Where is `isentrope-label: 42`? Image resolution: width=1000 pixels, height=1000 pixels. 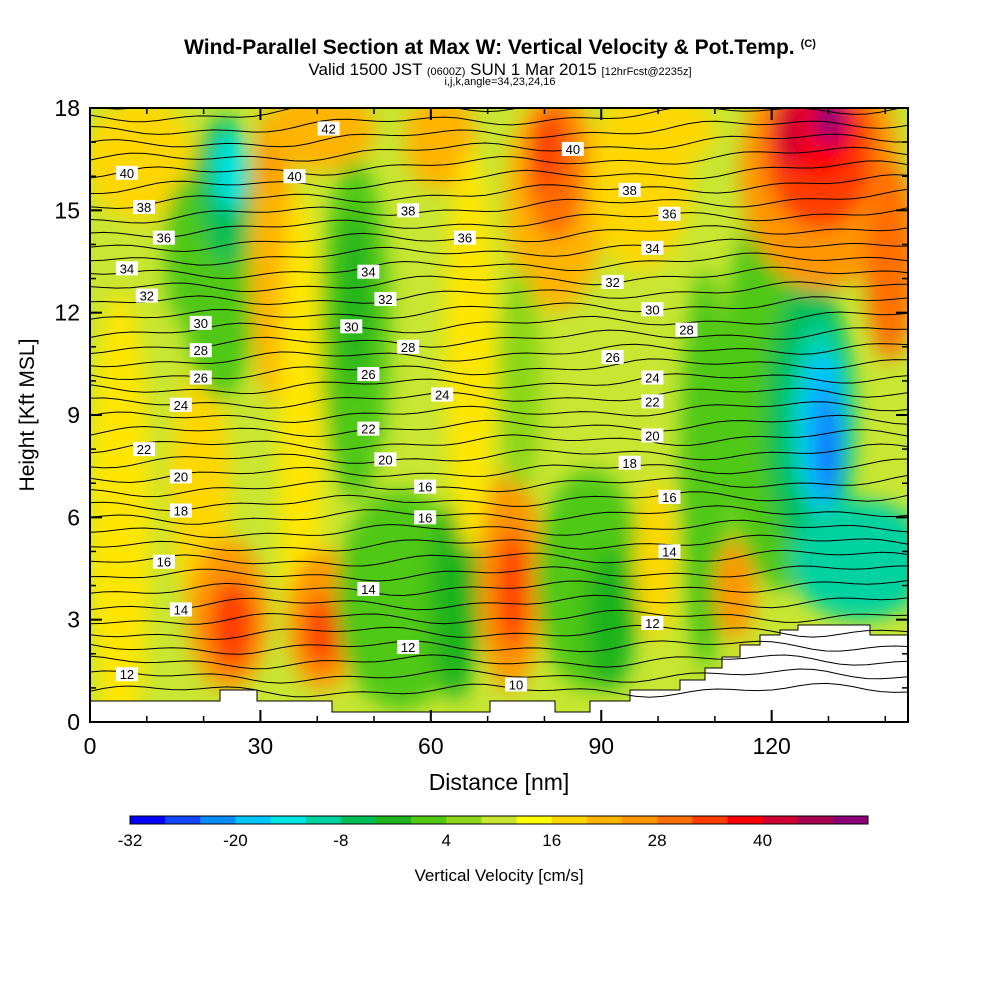 isentrope-label: 42 is located at coordinates (328, 128).